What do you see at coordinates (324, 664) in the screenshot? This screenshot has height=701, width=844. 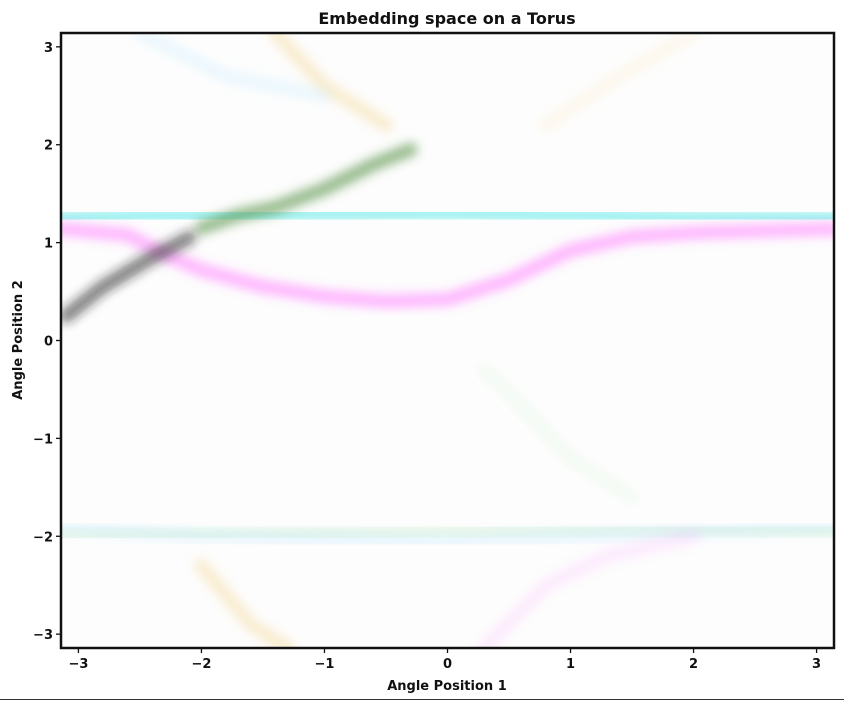 I see `x-tick-label: −1` at bounding box center [324, 664].